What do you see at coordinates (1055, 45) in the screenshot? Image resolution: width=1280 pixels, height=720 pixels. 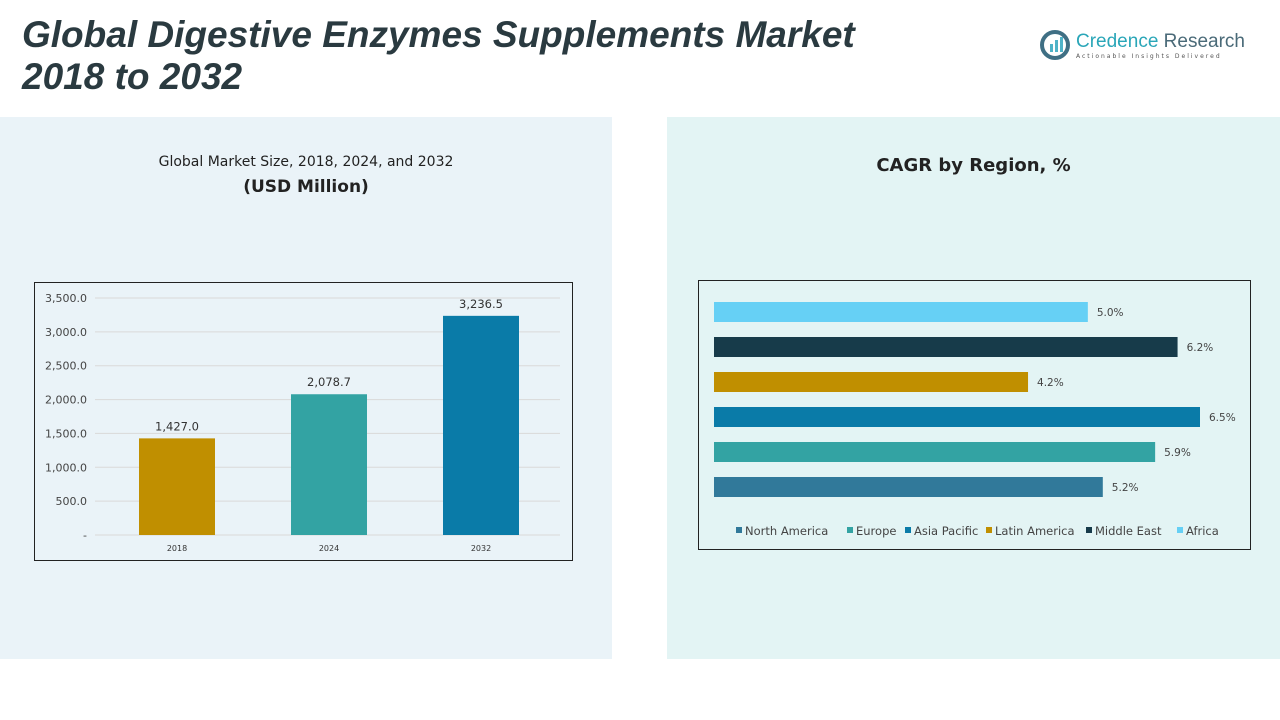 I see `logo-icon` at bounding box center [1055, 45].